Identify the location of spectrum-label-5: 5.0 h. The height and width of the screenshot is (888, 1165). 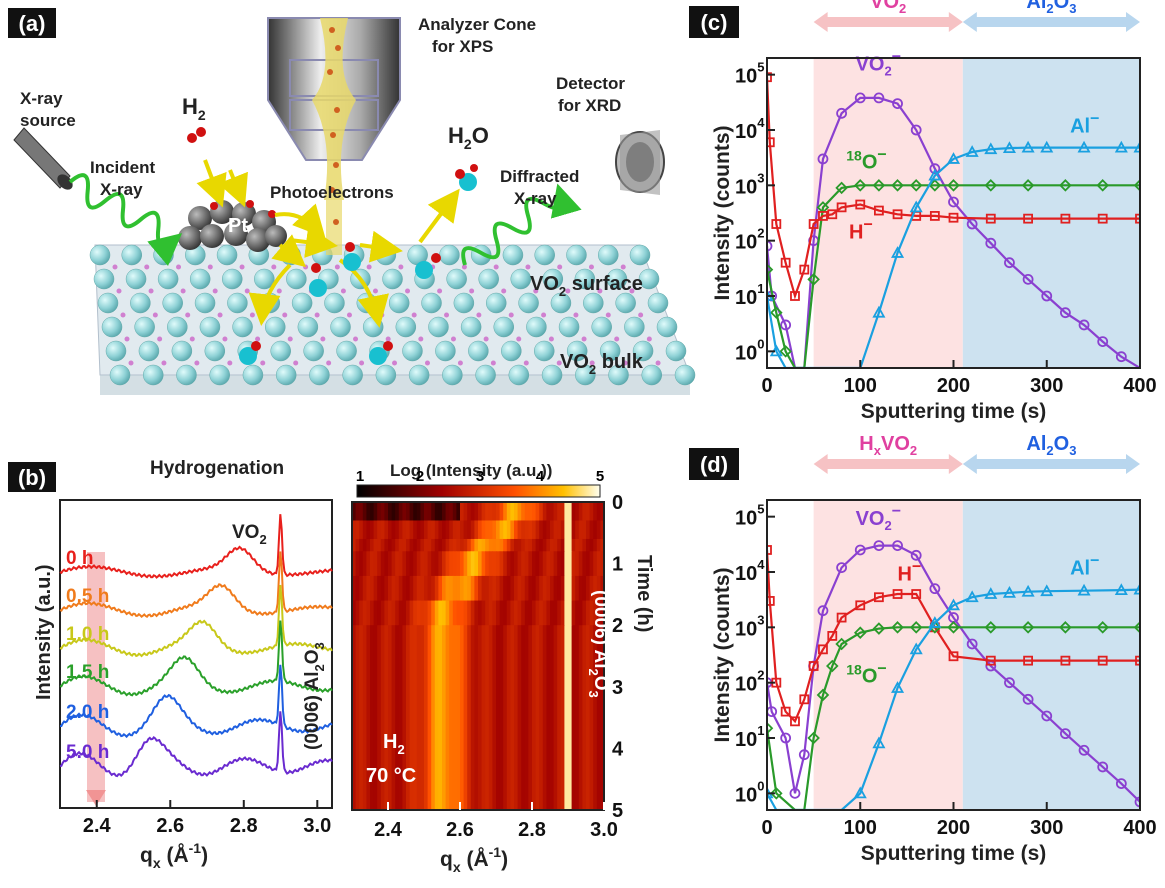
(87, 752).